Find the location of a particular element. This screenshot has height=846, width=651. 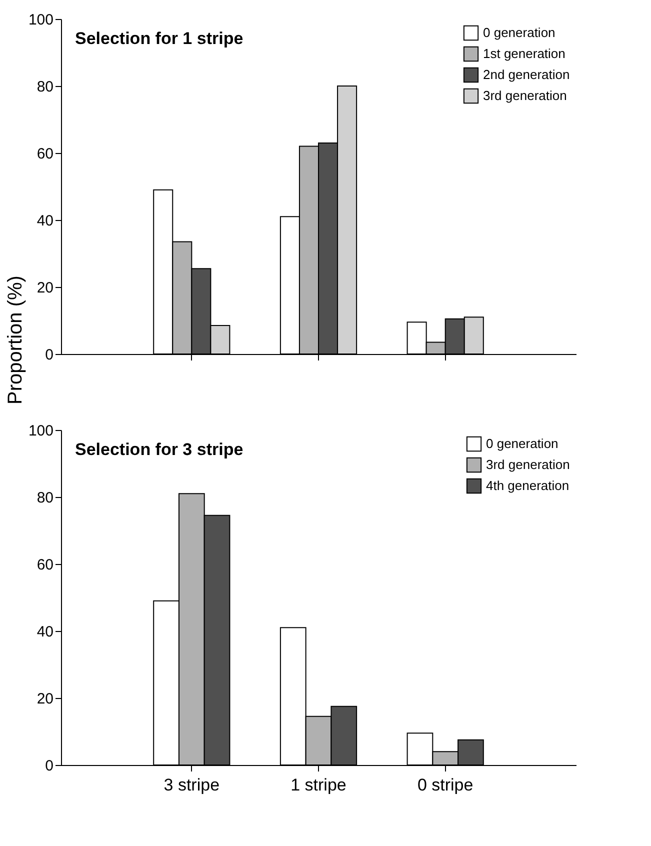

text: Selection for 3 stripe is located at coordinates (159, 449).